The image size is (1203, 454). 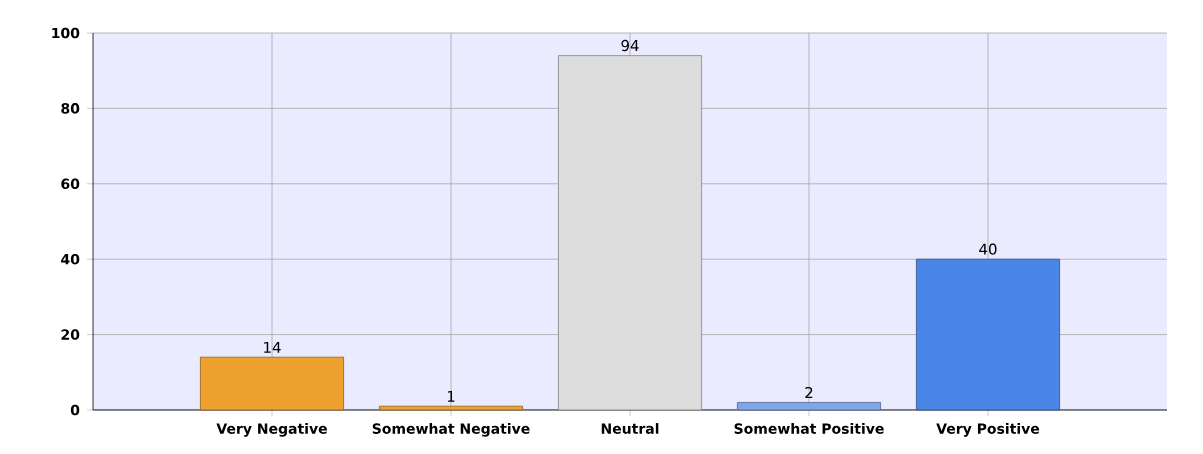 What do you see at coordinates (451, 430) in the screenshot?
I see `x-tick-label: Somewhat Negative` at bounding box center [451, 430].